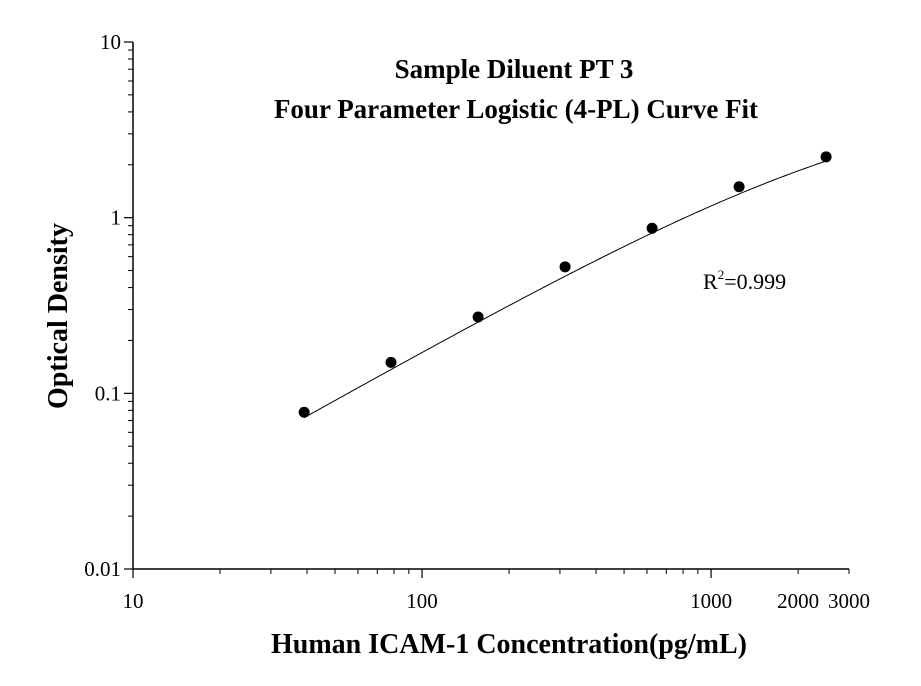  What do you see at coordinates (422, 601) in the screenshot?
I see `x-tick-label: 100` at bounding box center [422, 601].